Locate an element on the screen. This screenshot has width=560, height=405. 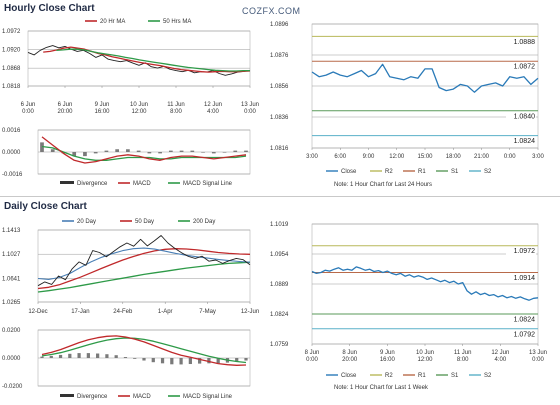
daily-close-level-s1-label: 1.0824 is located at coordinates (525, 320).